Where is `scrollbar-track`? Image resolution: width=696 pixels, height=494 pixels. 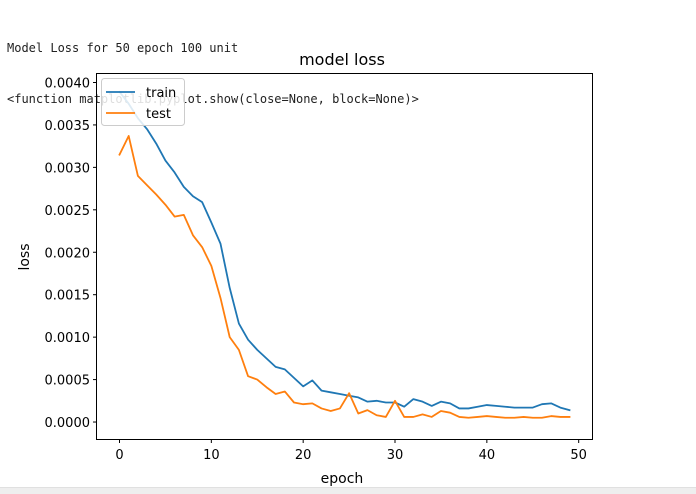 scrollbar-track is located at coordinates (348, 490).